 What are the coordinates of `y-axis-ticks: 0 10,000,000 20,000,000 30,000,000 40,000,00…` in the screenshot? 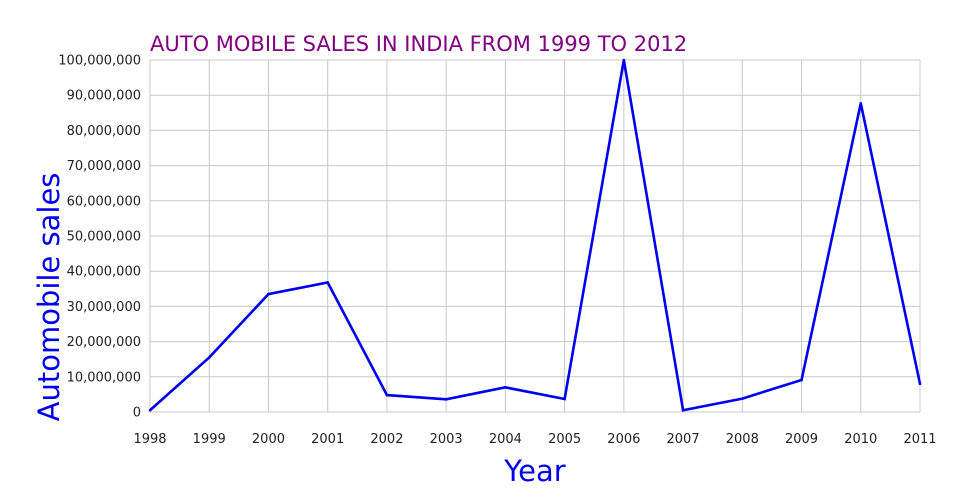 It's located at (99, 237).